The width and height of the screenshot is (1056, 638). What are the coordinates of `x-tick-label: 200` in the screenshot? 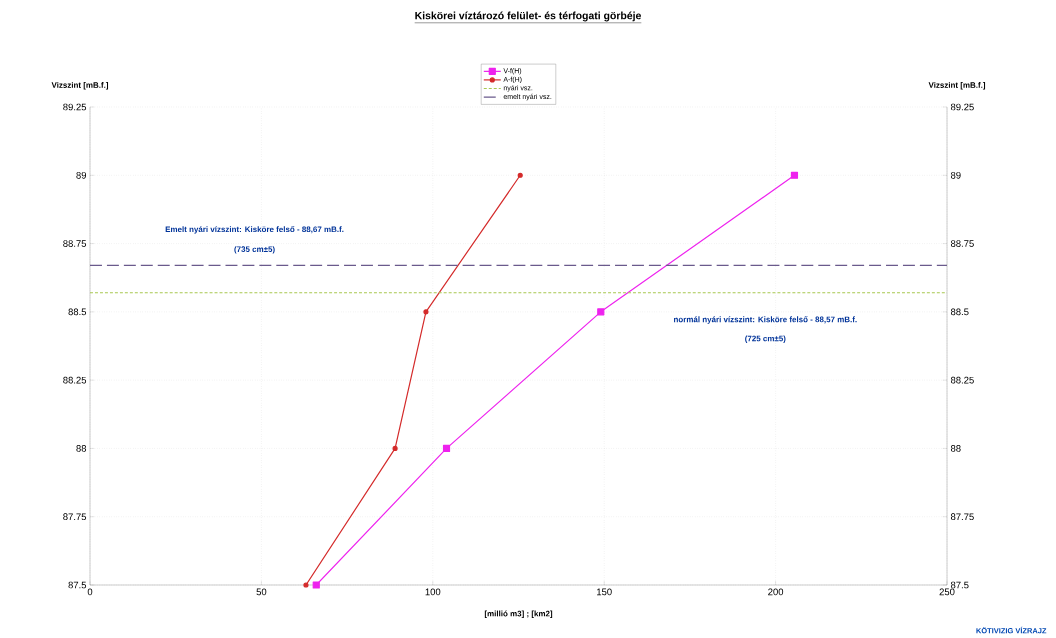 It's located at (776, 592).